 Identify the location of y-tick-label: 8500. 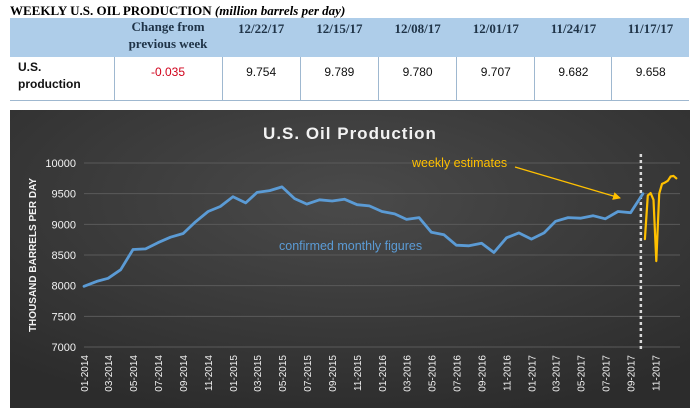
(64, 256).